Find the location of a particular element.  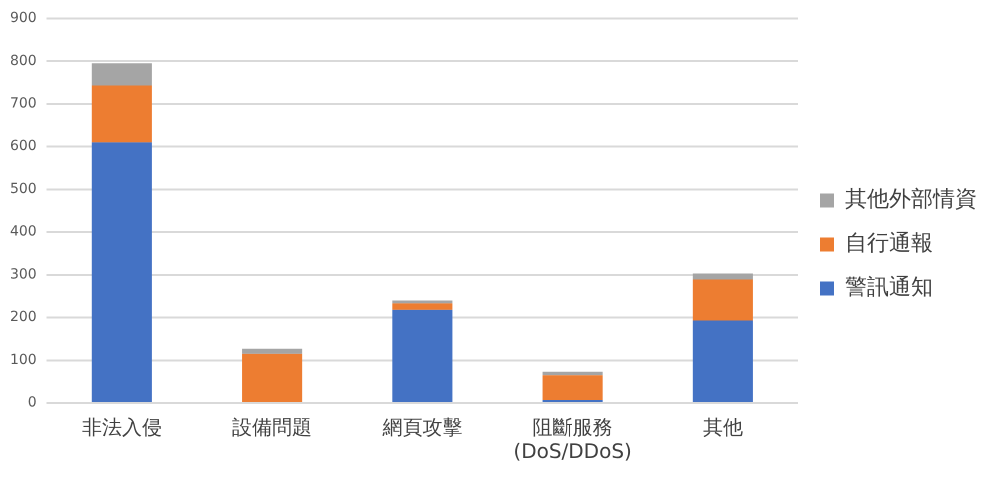

legend-label: 其他外部情資 is located at coordinates (911, 199).